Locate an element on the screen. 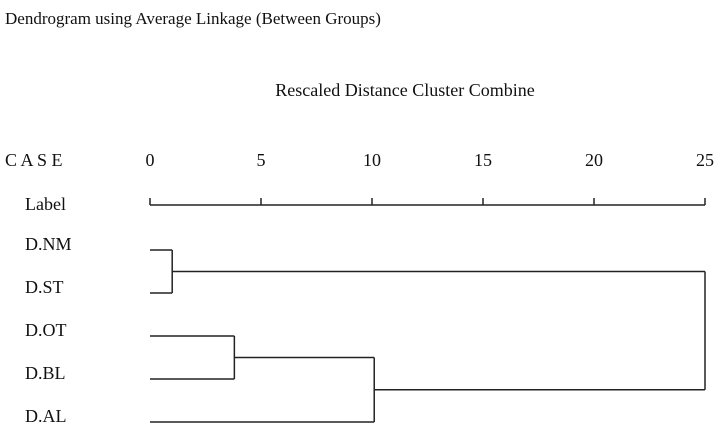 This screenshot has height=434, width=723. chart-subtitle: Rescaled Distance Cluster Combine is located at coordinates (404, 90).